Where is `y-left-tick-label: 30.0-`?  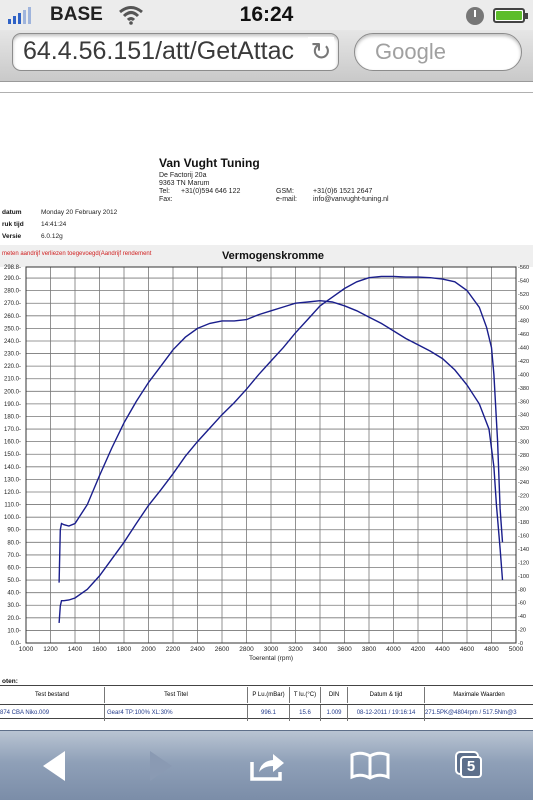 y-left-tick-label: 30.0- is located at coordinates (14, 606).